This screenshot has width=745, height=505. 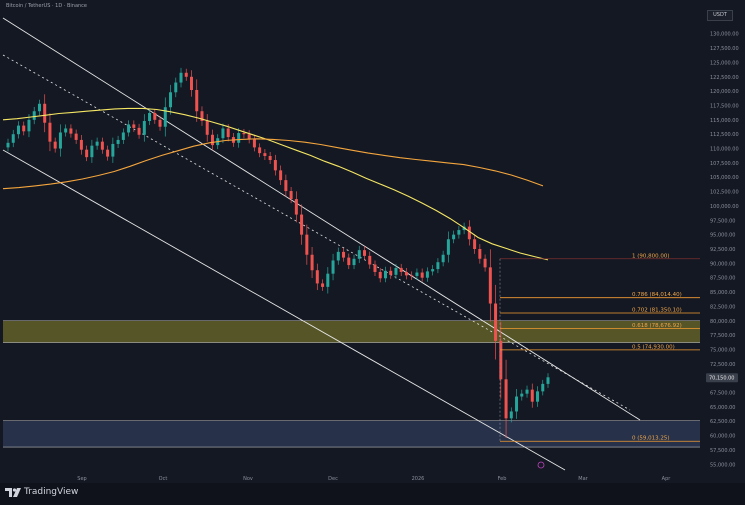 I want to click on footer-bar: TradingView, so click(x=372, y=494).